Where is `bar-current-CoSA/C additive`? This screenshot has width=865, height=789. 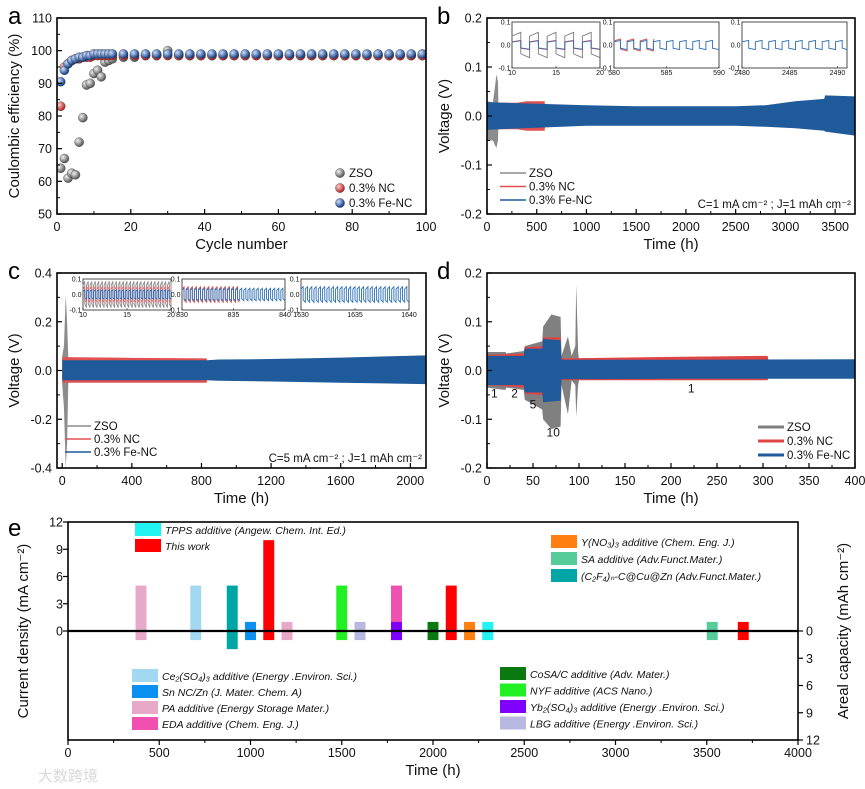
bar-current-CoSA/C additive is located at coordinates (433, 626).